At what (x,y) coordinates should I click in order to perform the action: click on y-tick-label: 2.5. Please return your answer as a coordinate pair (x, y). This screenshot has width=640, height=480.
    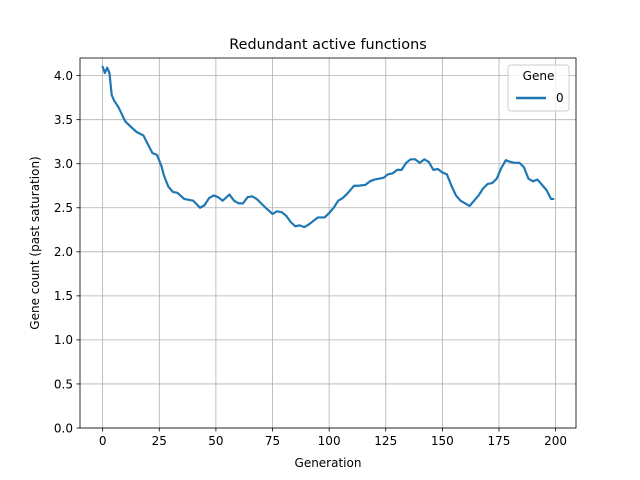
    Looking at the image, I should click on (63, 208).